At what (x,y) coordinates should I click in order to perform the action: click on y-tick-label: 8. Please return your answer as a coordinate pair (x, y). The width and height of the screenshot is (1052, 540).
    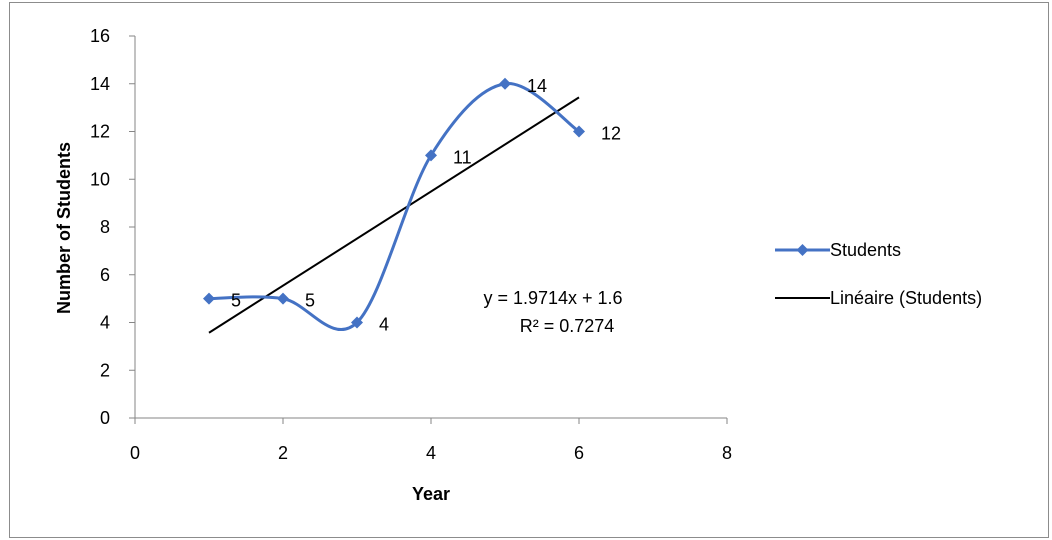
    Looking at the image, I should click on (105, 227).